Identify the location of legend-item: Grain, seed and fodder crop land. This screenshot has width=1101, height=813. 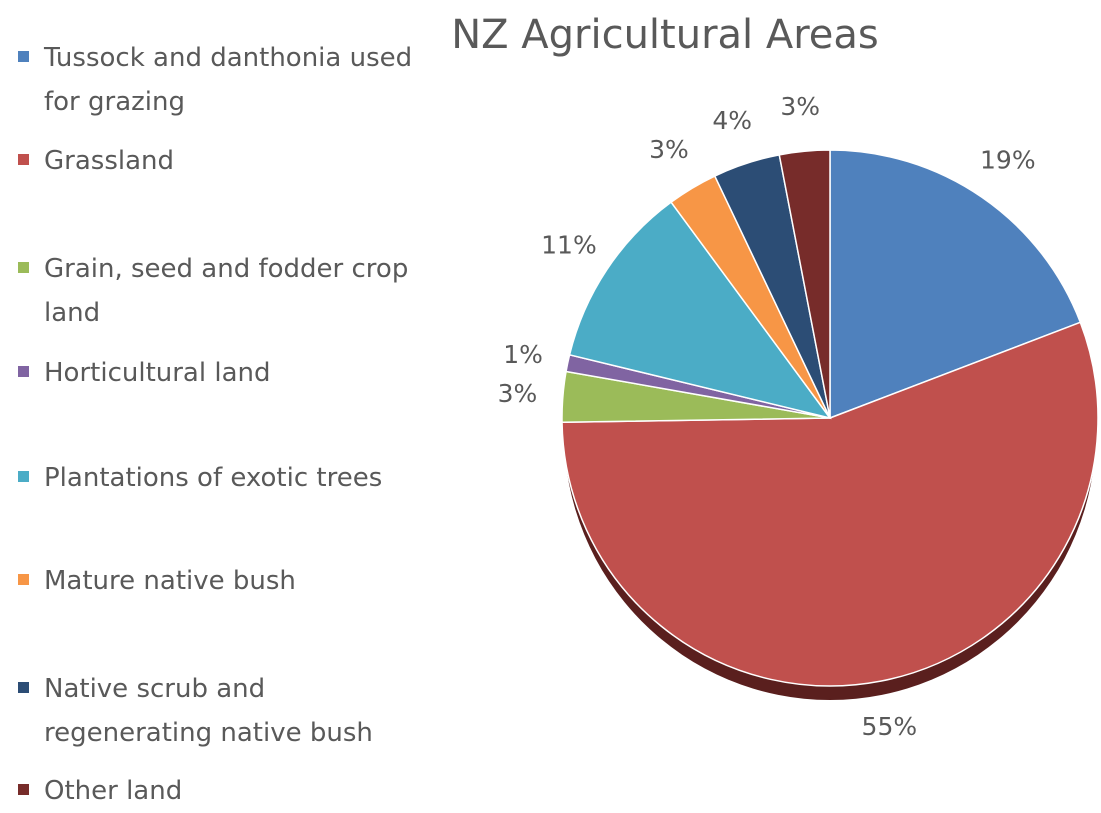
(223, 291).